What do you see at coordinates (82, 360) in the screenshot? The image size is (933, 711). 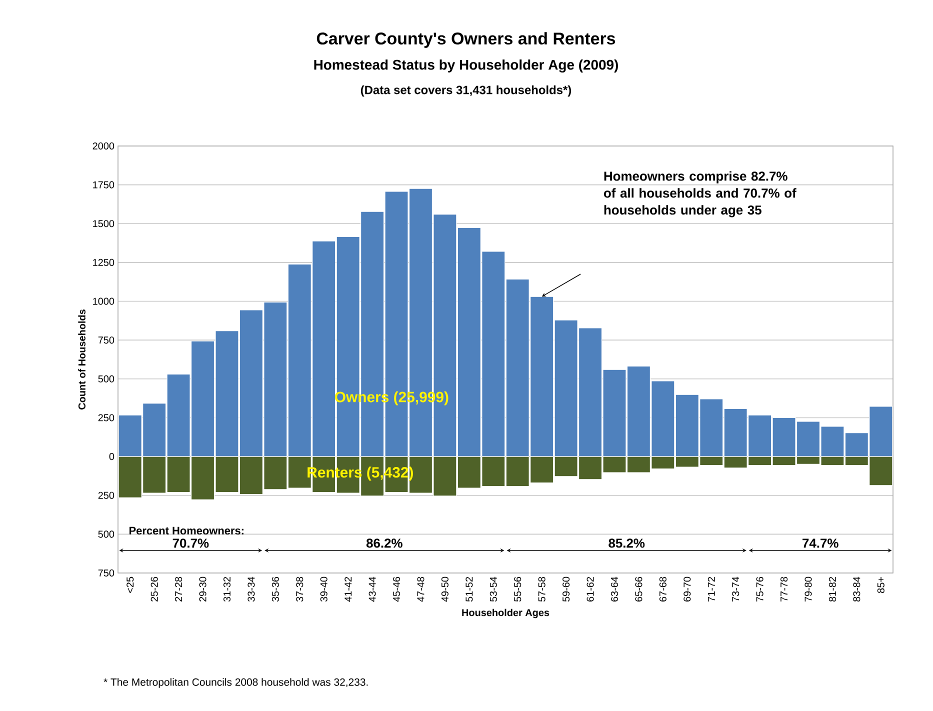 I see `y-axis-title: Count of Households` at bounding box center [82, 360].